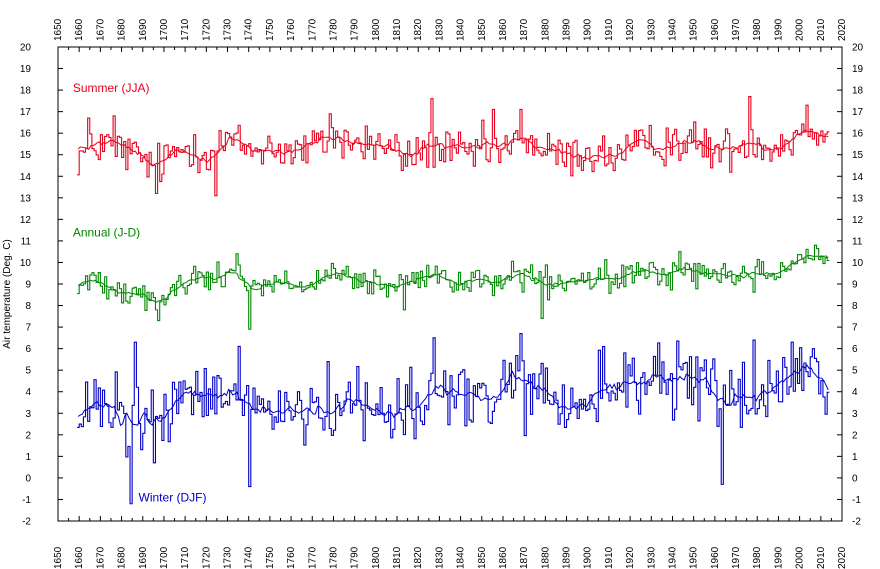 This screenshot has width=880, height=569. What do you see at coordinates (609, 29) in the screenshot?
I see `x-tick-label-top: 1910` at bounding box center [609, 29].